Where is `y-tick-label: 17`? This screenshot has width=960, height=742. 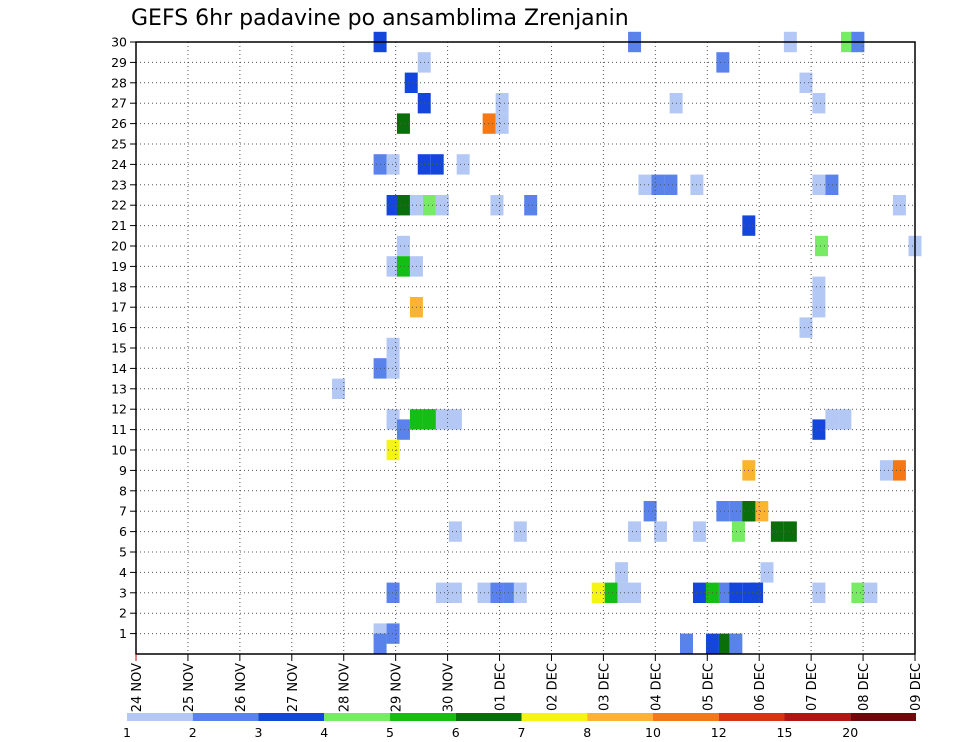 y-tick-label: 17 is located at coordinates (119, 307).